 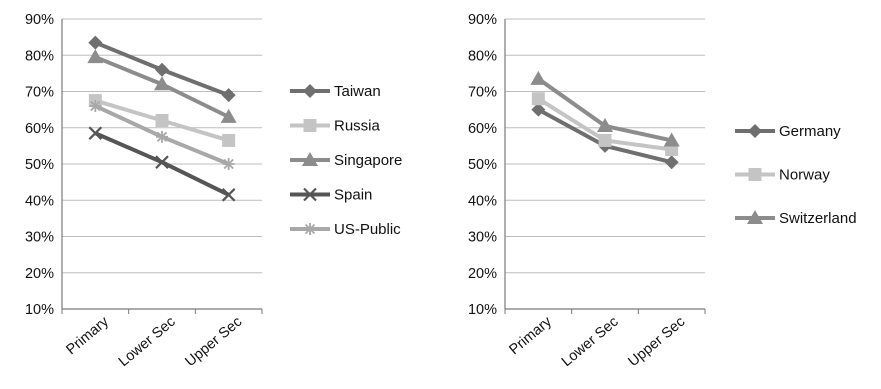 I want to click on legend-label: Norway, so click(x=804, y=175).